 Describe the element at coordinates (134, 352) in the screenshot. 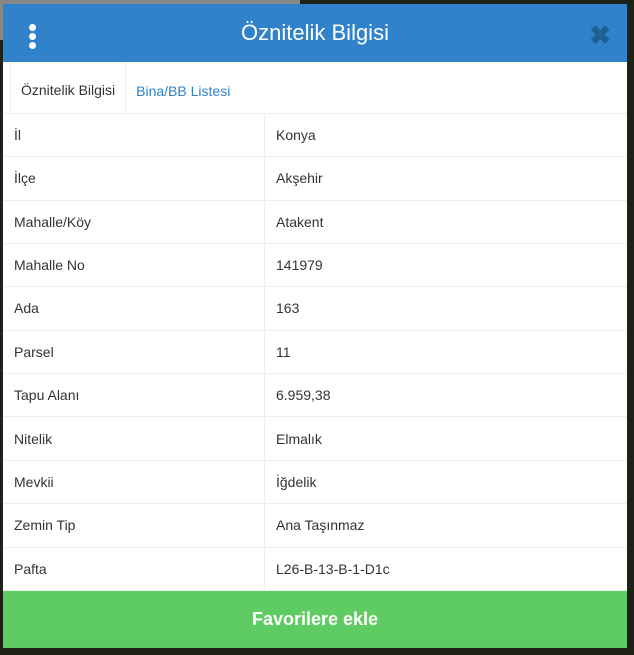

I see `attribute-key: Parsel` at that location.